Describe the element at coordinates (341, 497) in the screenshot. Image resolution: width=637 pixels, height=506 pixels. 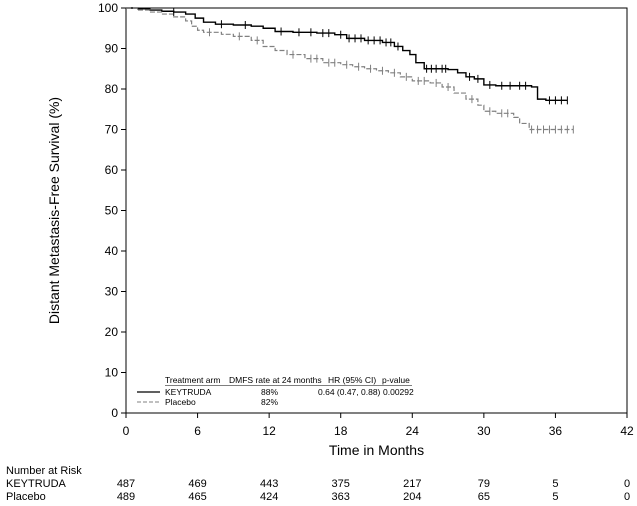
I see `risk-placebo-18: 363` at that location.